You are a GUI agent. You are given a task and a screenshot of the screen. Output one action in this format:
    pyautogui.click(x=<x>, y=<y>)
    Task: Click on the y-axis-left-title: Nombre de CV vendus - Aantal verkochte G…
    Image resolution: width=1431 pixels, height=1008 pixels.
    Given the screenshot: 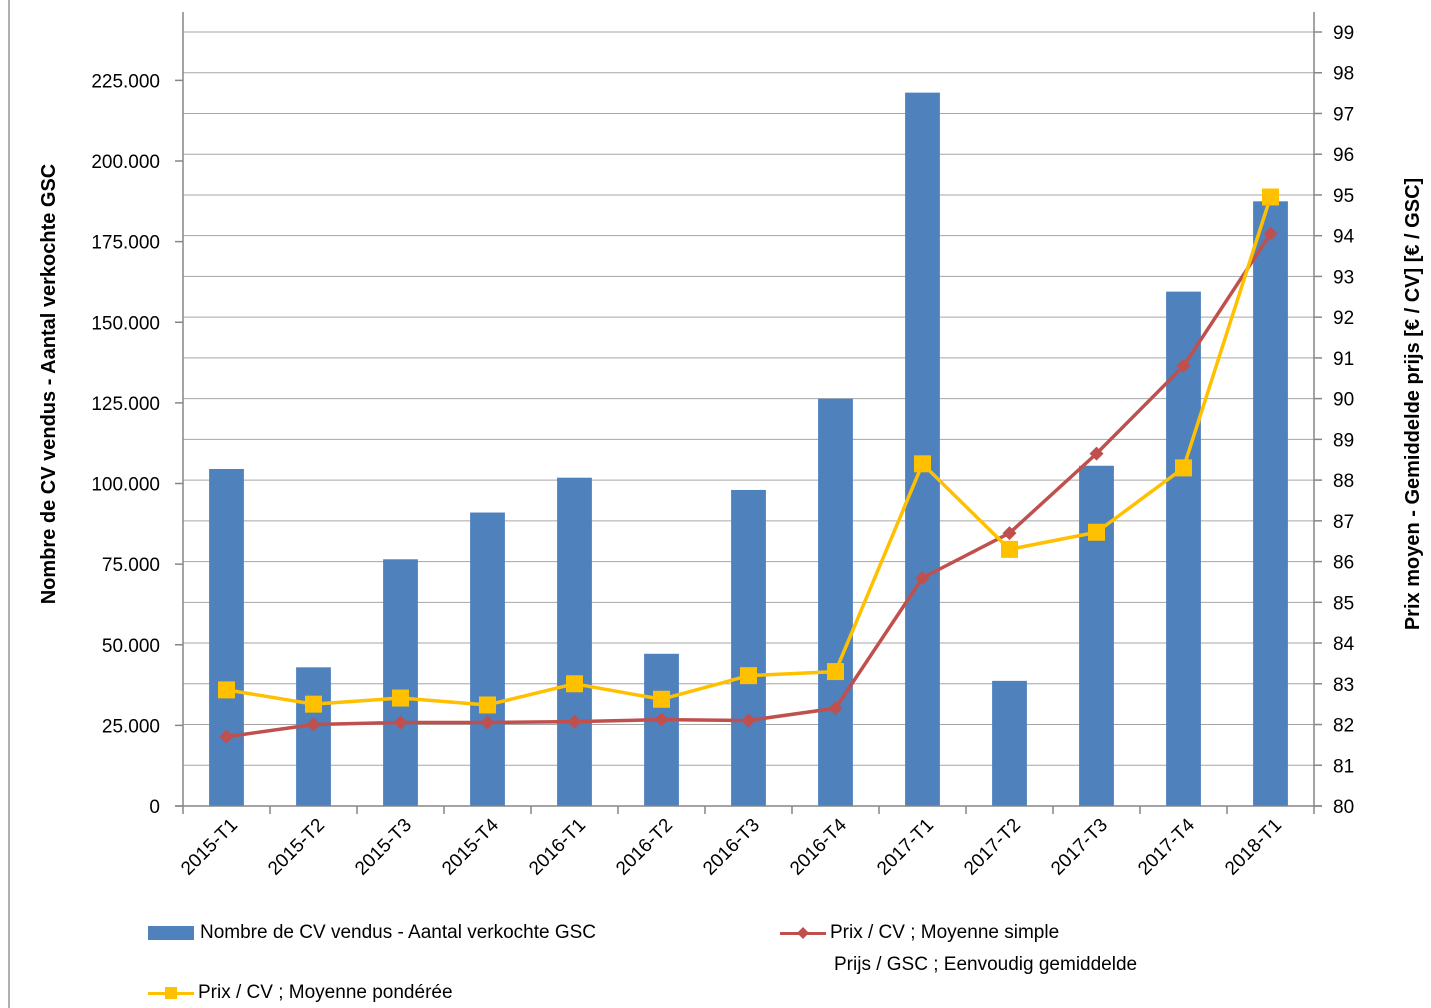 What is the action you would take?
    pyautogui.click(x=49, y=384)
    